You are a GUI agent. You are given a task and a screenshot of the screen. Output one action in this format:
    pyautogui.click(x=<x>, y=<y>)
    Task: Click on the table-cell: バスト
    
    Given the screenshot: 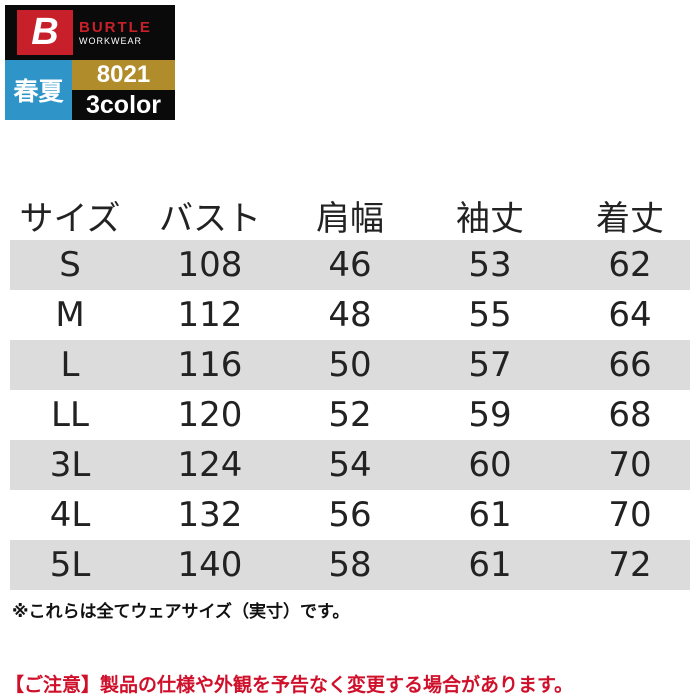 What is the action you would take?
    pyautogui.click(x=210, y=218)
    